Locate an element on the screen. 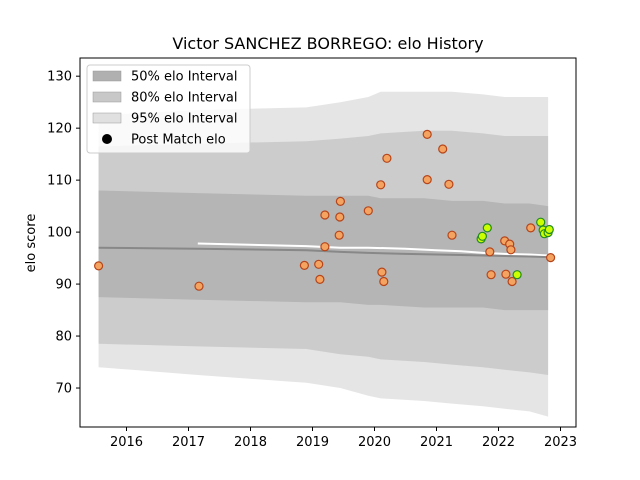  x-tick-label: 2023 is located at coordinates (560, 442).